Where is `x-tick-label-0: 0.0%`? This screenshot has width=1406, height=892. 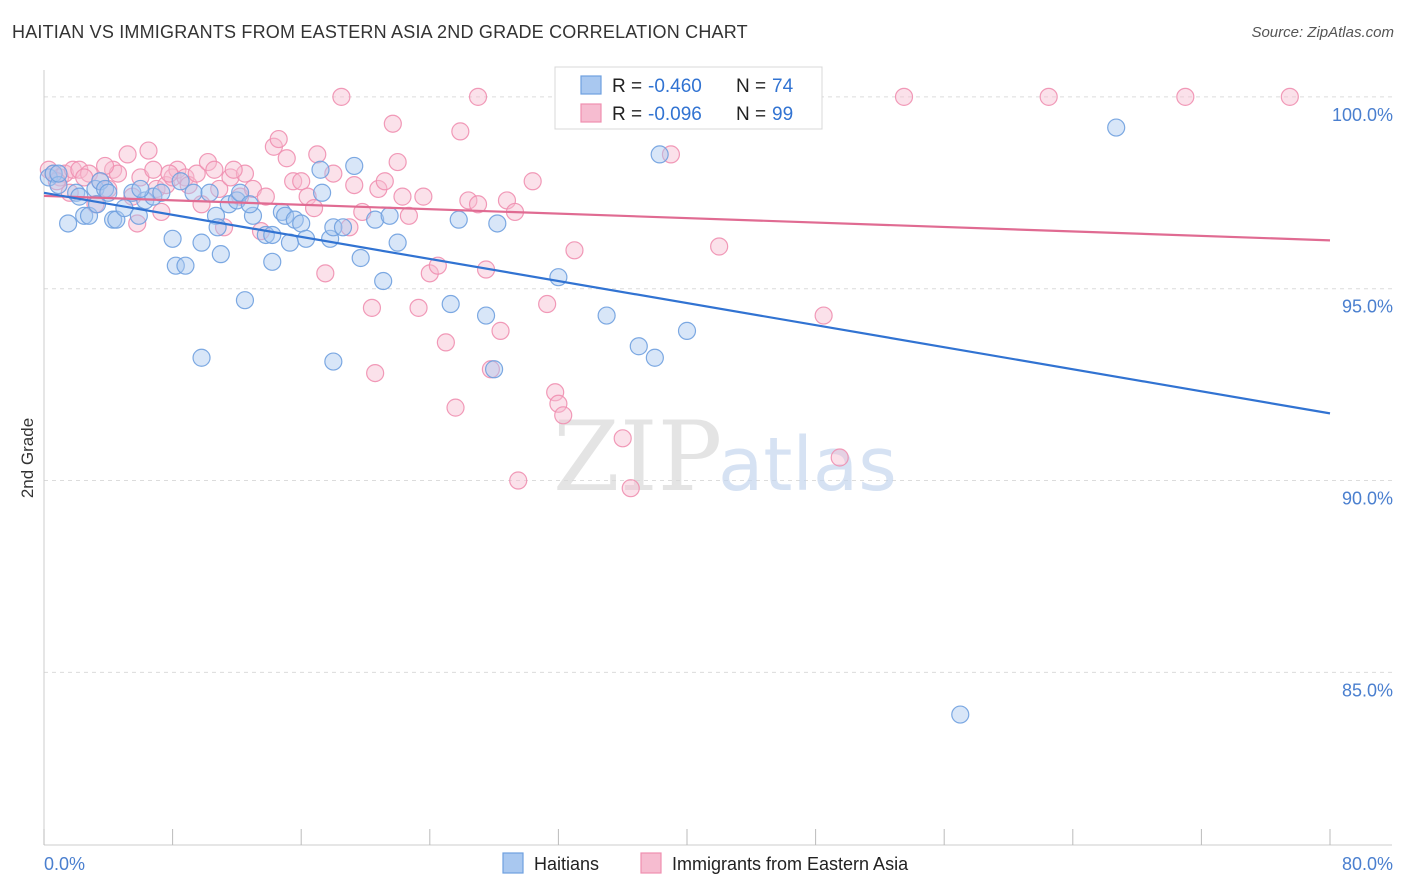 x-tick-label-0: 0.0% is located at coordinates (64, 864).